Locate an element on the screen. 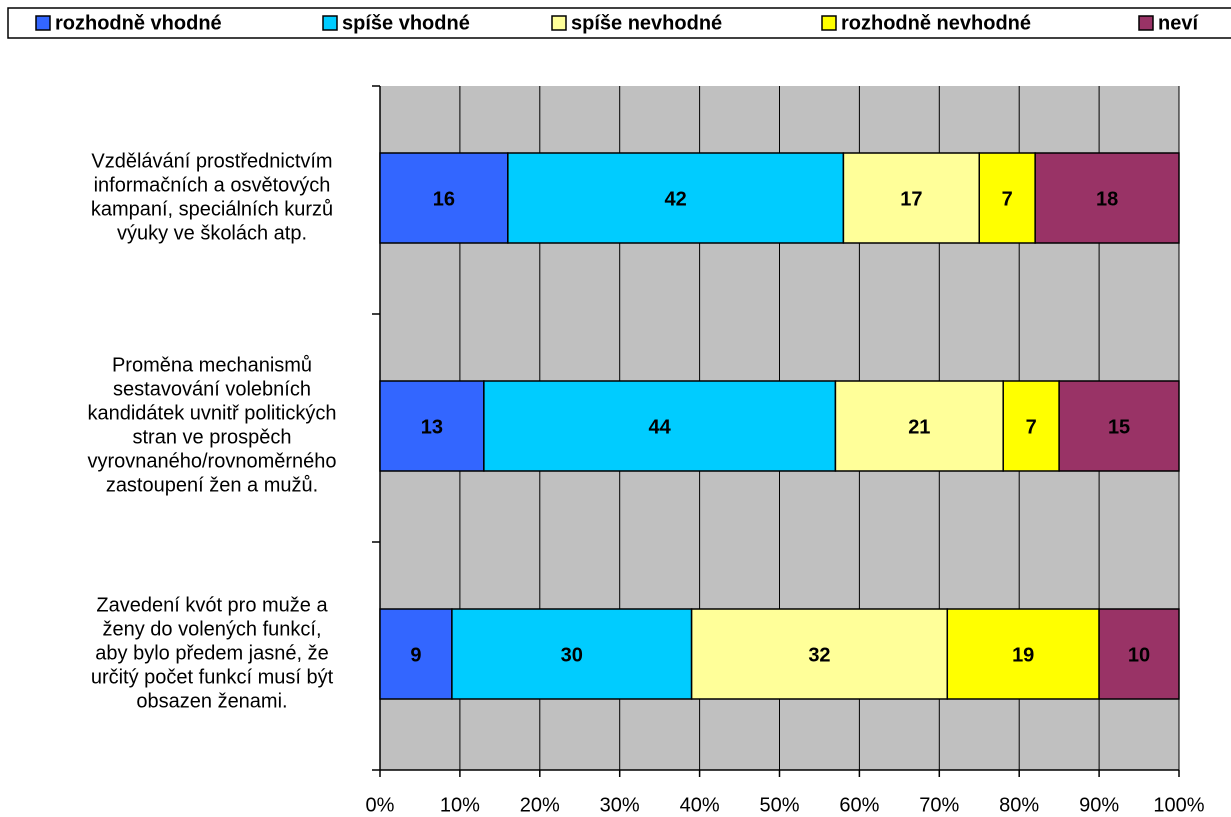 The width and height of the screenshot is (1231, 817). category-label: Proměna mechanismů is located at coordinates (212, 365).